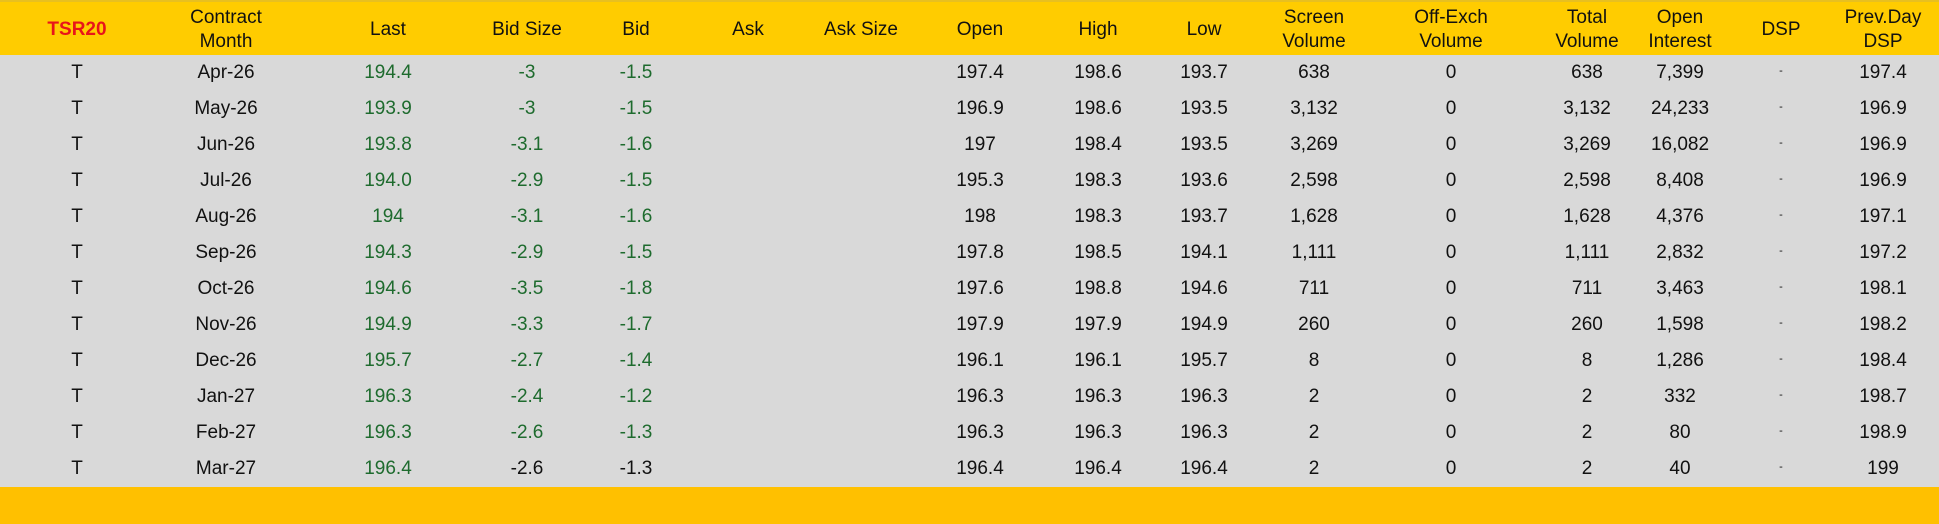 The width and height of the screenshot is (1939, 524). I want to click on cell-screen-volume: 638, so click(1314, 72).